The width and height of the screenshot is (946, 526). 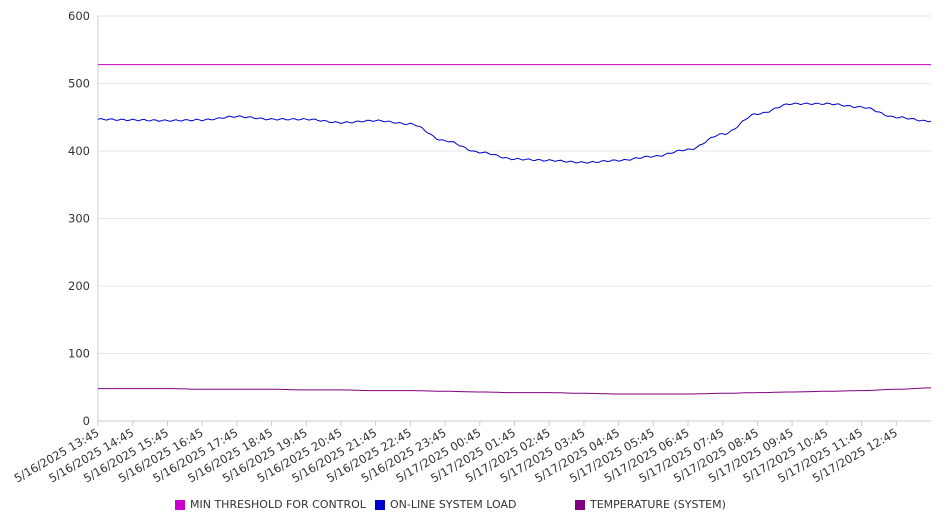 I want to click on legend-label-min-threshold: MIN THRESHOLD FOR CONTROL, so click(x=278, y=504).